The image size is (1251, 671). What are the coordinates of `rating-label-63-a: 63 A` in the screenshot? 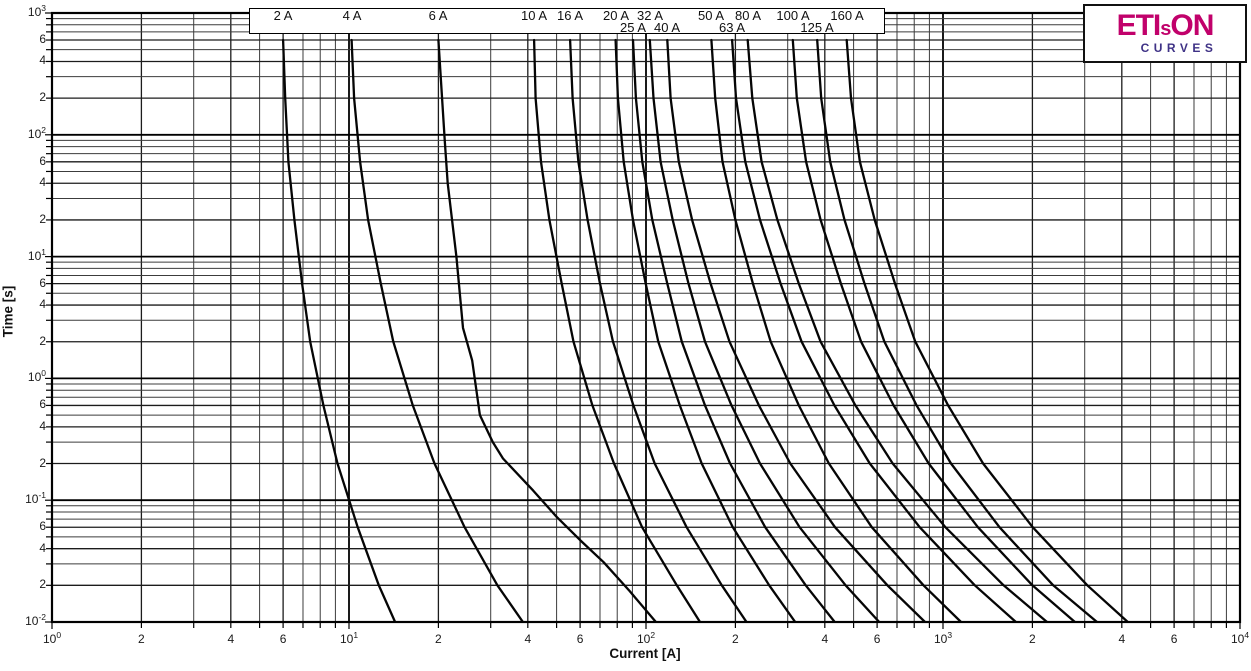 It's located at (732, 27).